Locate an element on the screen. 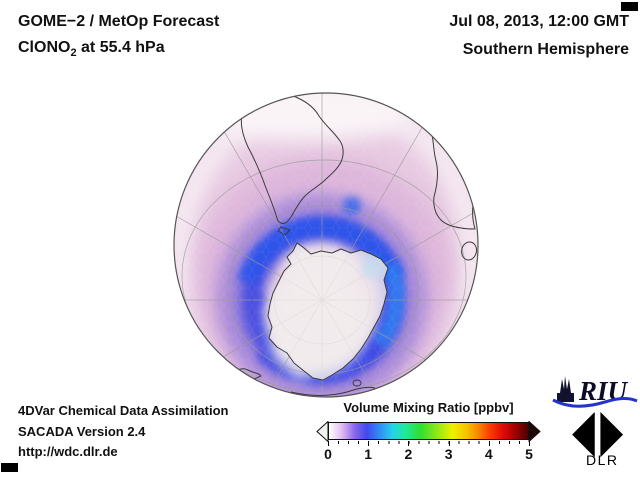 This screenshot has height=480, width=640. colorbar-tick-labels: 0 1 2 3 4 5 is located at coordinates (428, 454).